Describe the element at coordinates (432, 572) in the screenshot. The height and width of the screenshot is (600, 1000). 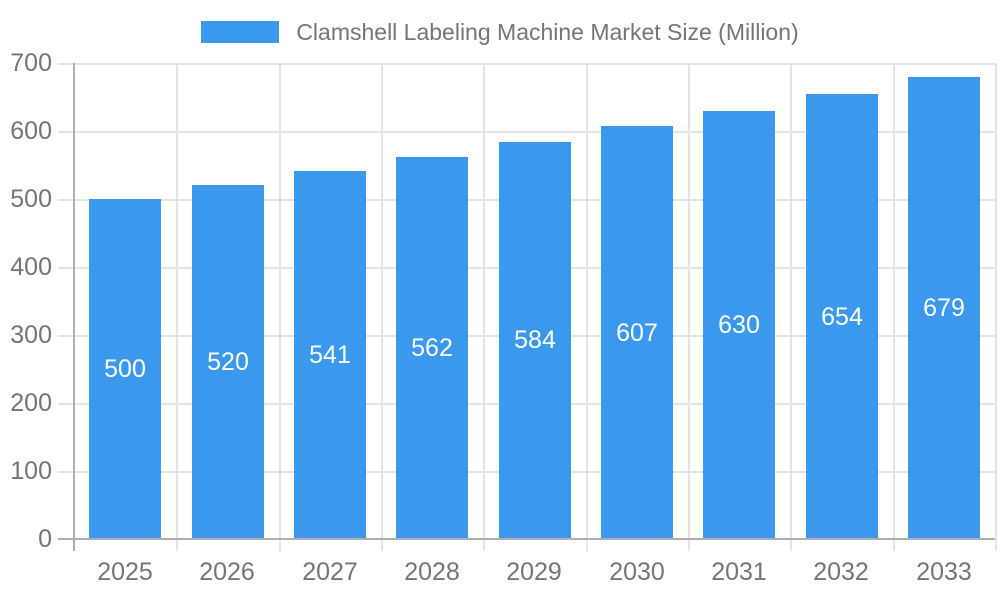
I see `x-axis-tick-label: 2028` at that location.